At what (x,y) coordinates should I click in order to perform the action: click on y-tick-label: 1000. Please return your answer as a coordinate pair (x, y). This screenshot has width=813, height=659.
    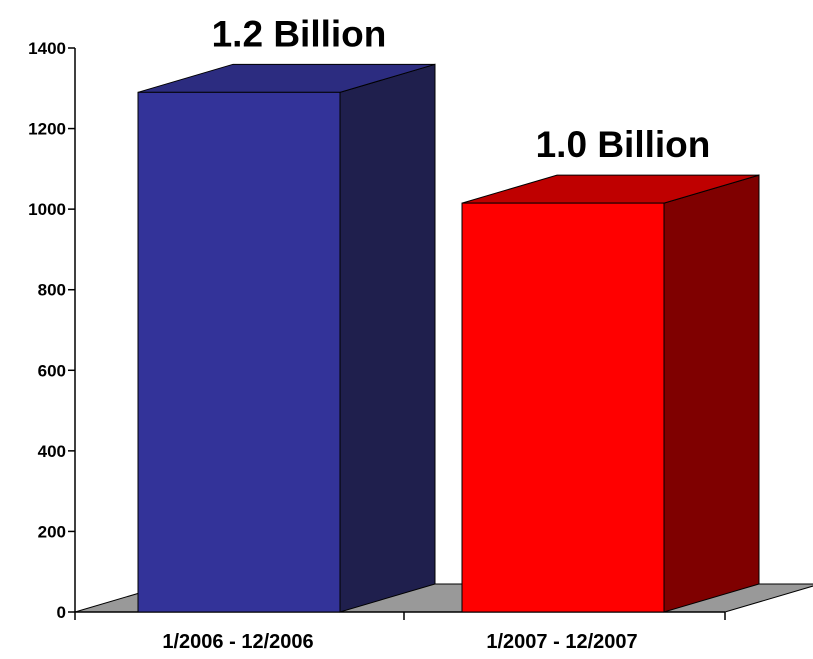
    Looking at the image, I should click on (47, 209).